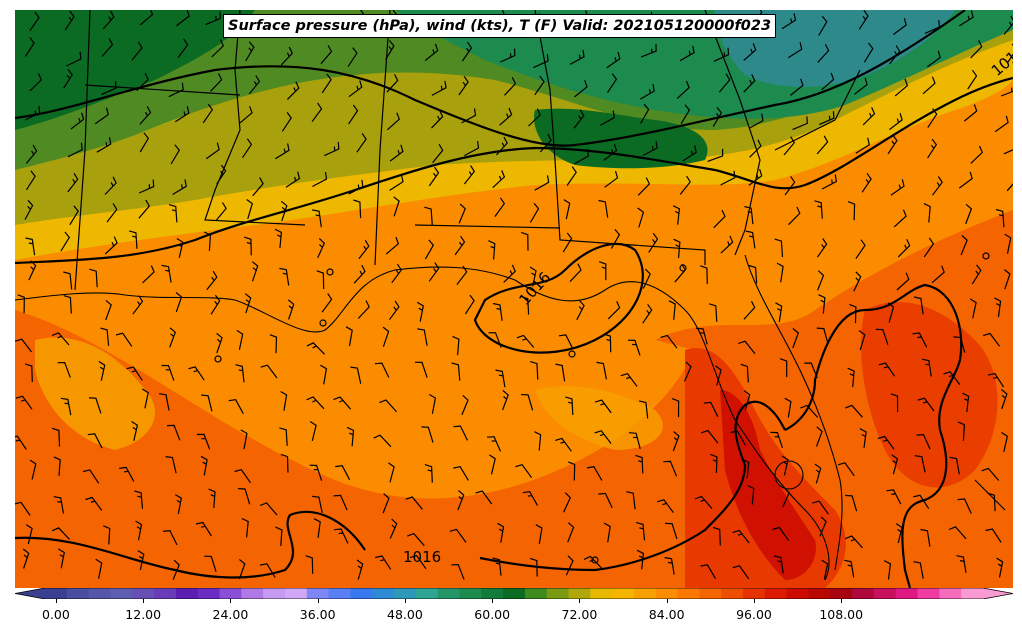 The width and height of the screenshot is (1022, 633). What do you see at coordinates (492, 614) in the screenshot?
I see `colorbar-tick-label: 60.00` at bounding box center [492, 614].